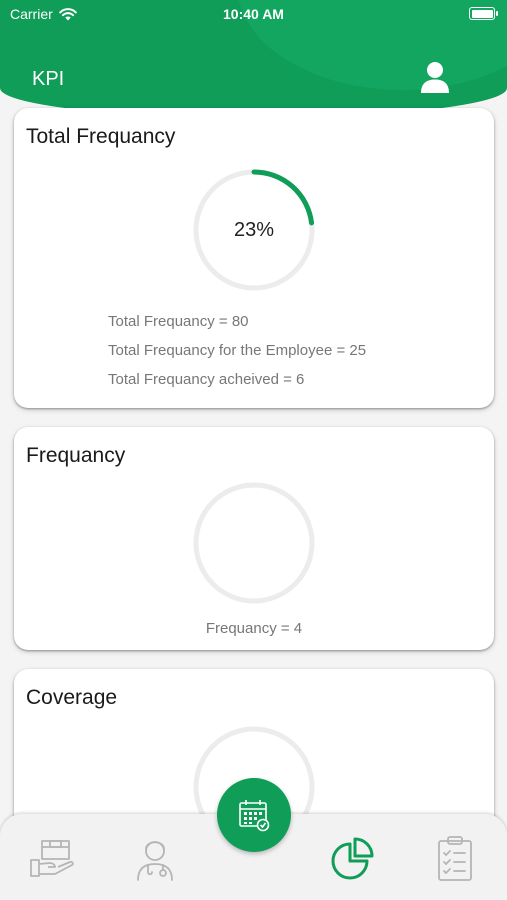  I want to click on user-icon, so click(435, 77).